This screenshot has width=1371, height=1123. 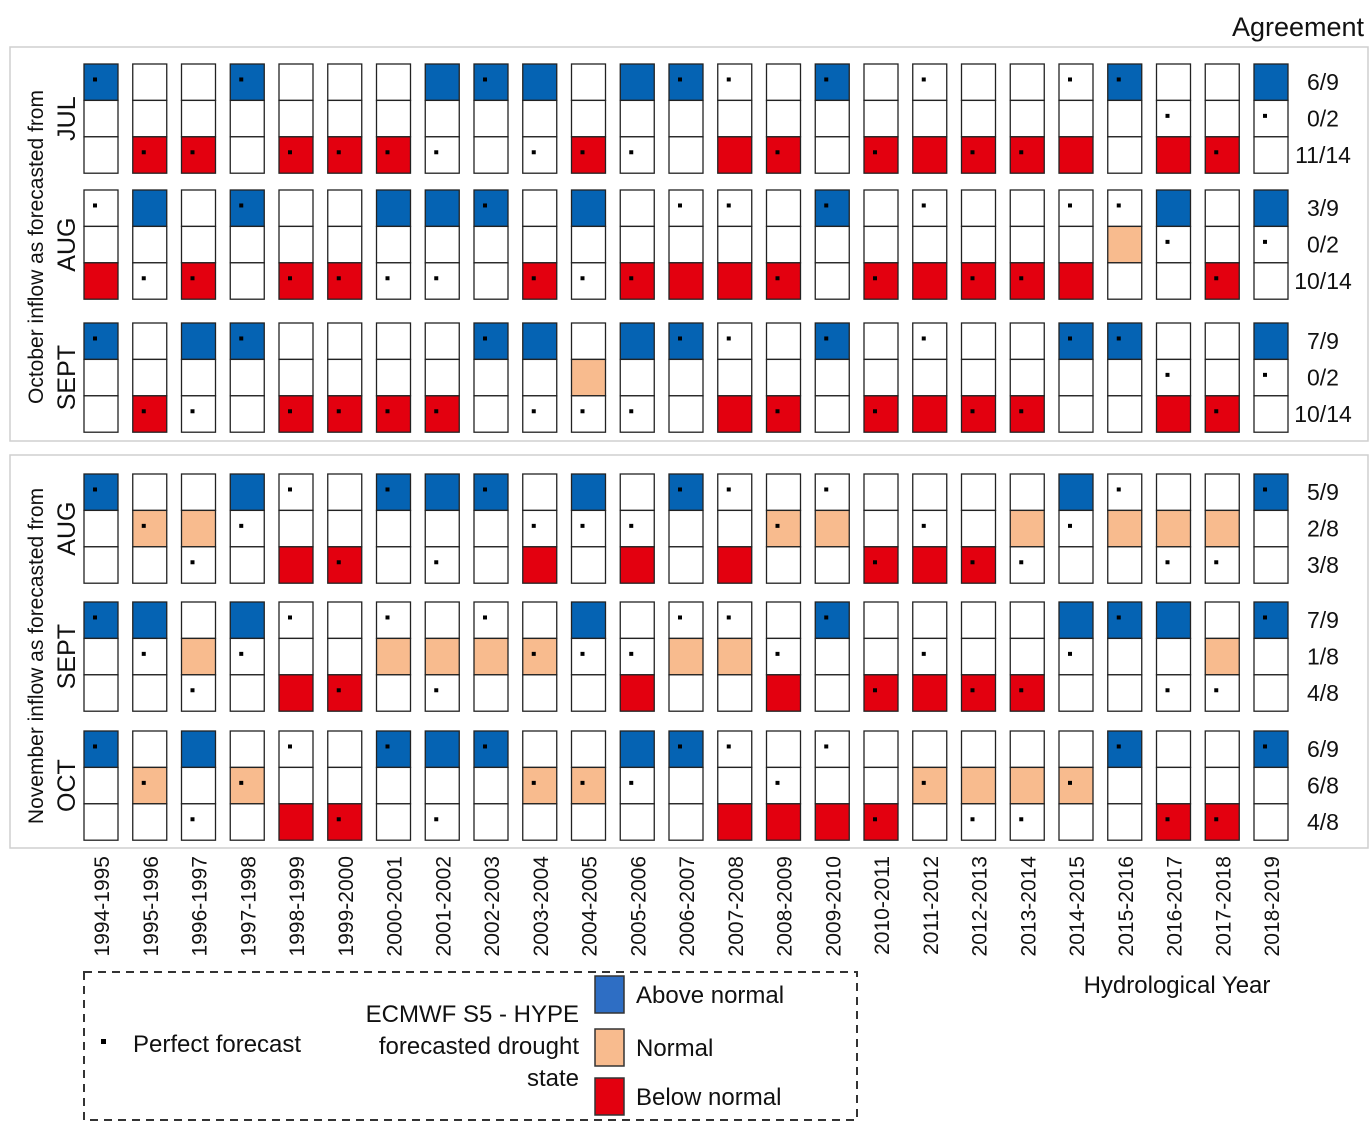 I want to click on cell-p2-sept-2014-2015-above-normal, so click(x=1076, y=620).